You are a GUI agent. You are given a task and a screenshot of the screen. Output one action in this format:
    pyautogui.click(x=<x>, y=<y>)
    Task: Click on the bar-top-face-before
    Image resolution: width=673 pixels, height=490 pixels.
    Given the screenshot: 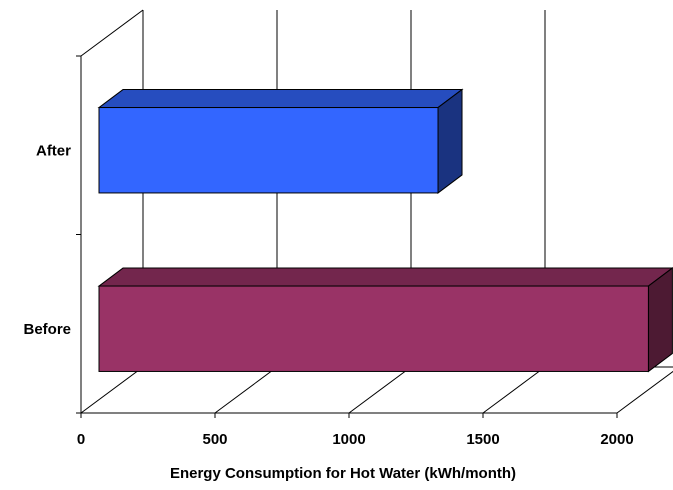 What is the action you would take?
    pyautogui.click(x=385, y=277)
    